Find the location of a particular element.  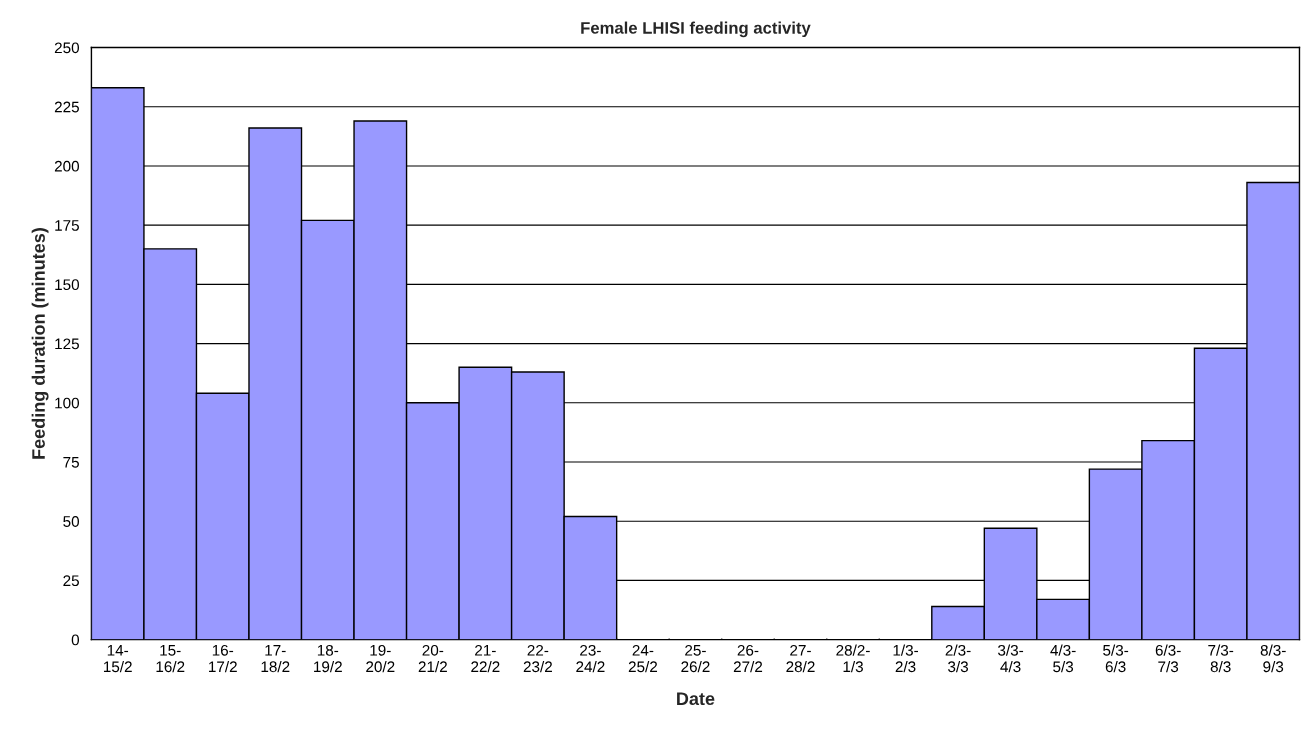

x-tick-label: 8/3- 9/3 is located at coordinates (1273, 658).